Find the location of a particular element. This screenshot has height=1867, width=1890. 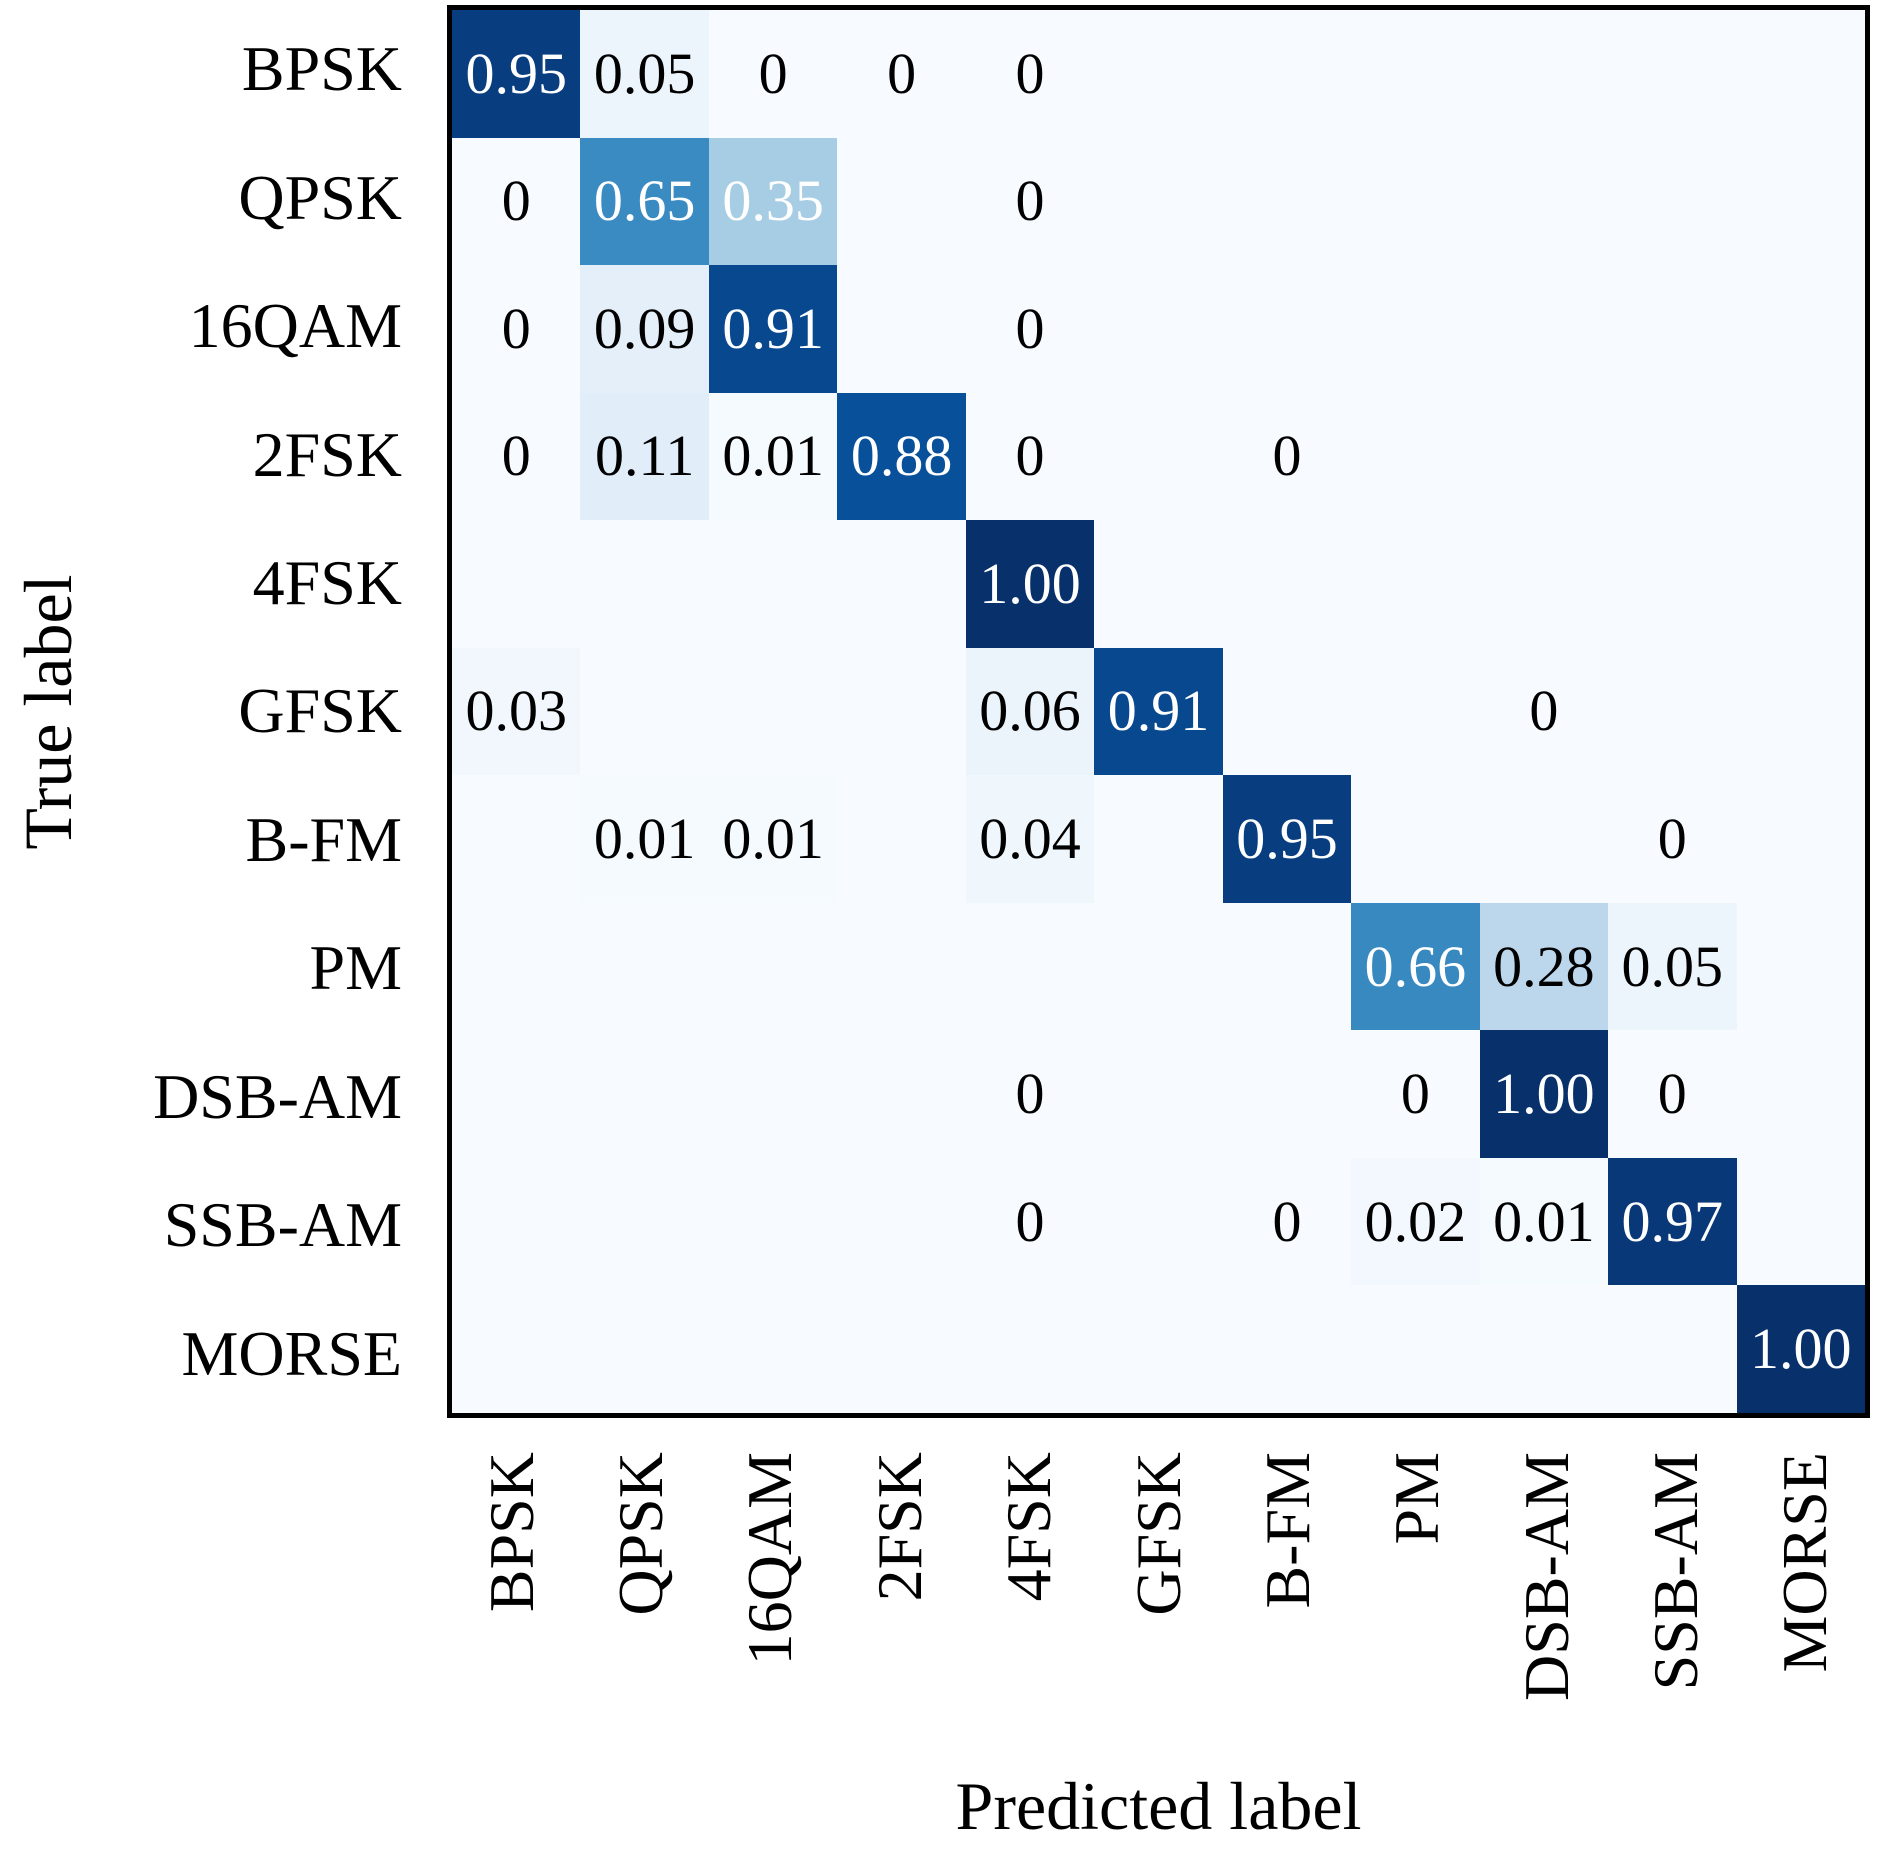

x-tick-label: GFSK is located at coordinates (1158, 1534).